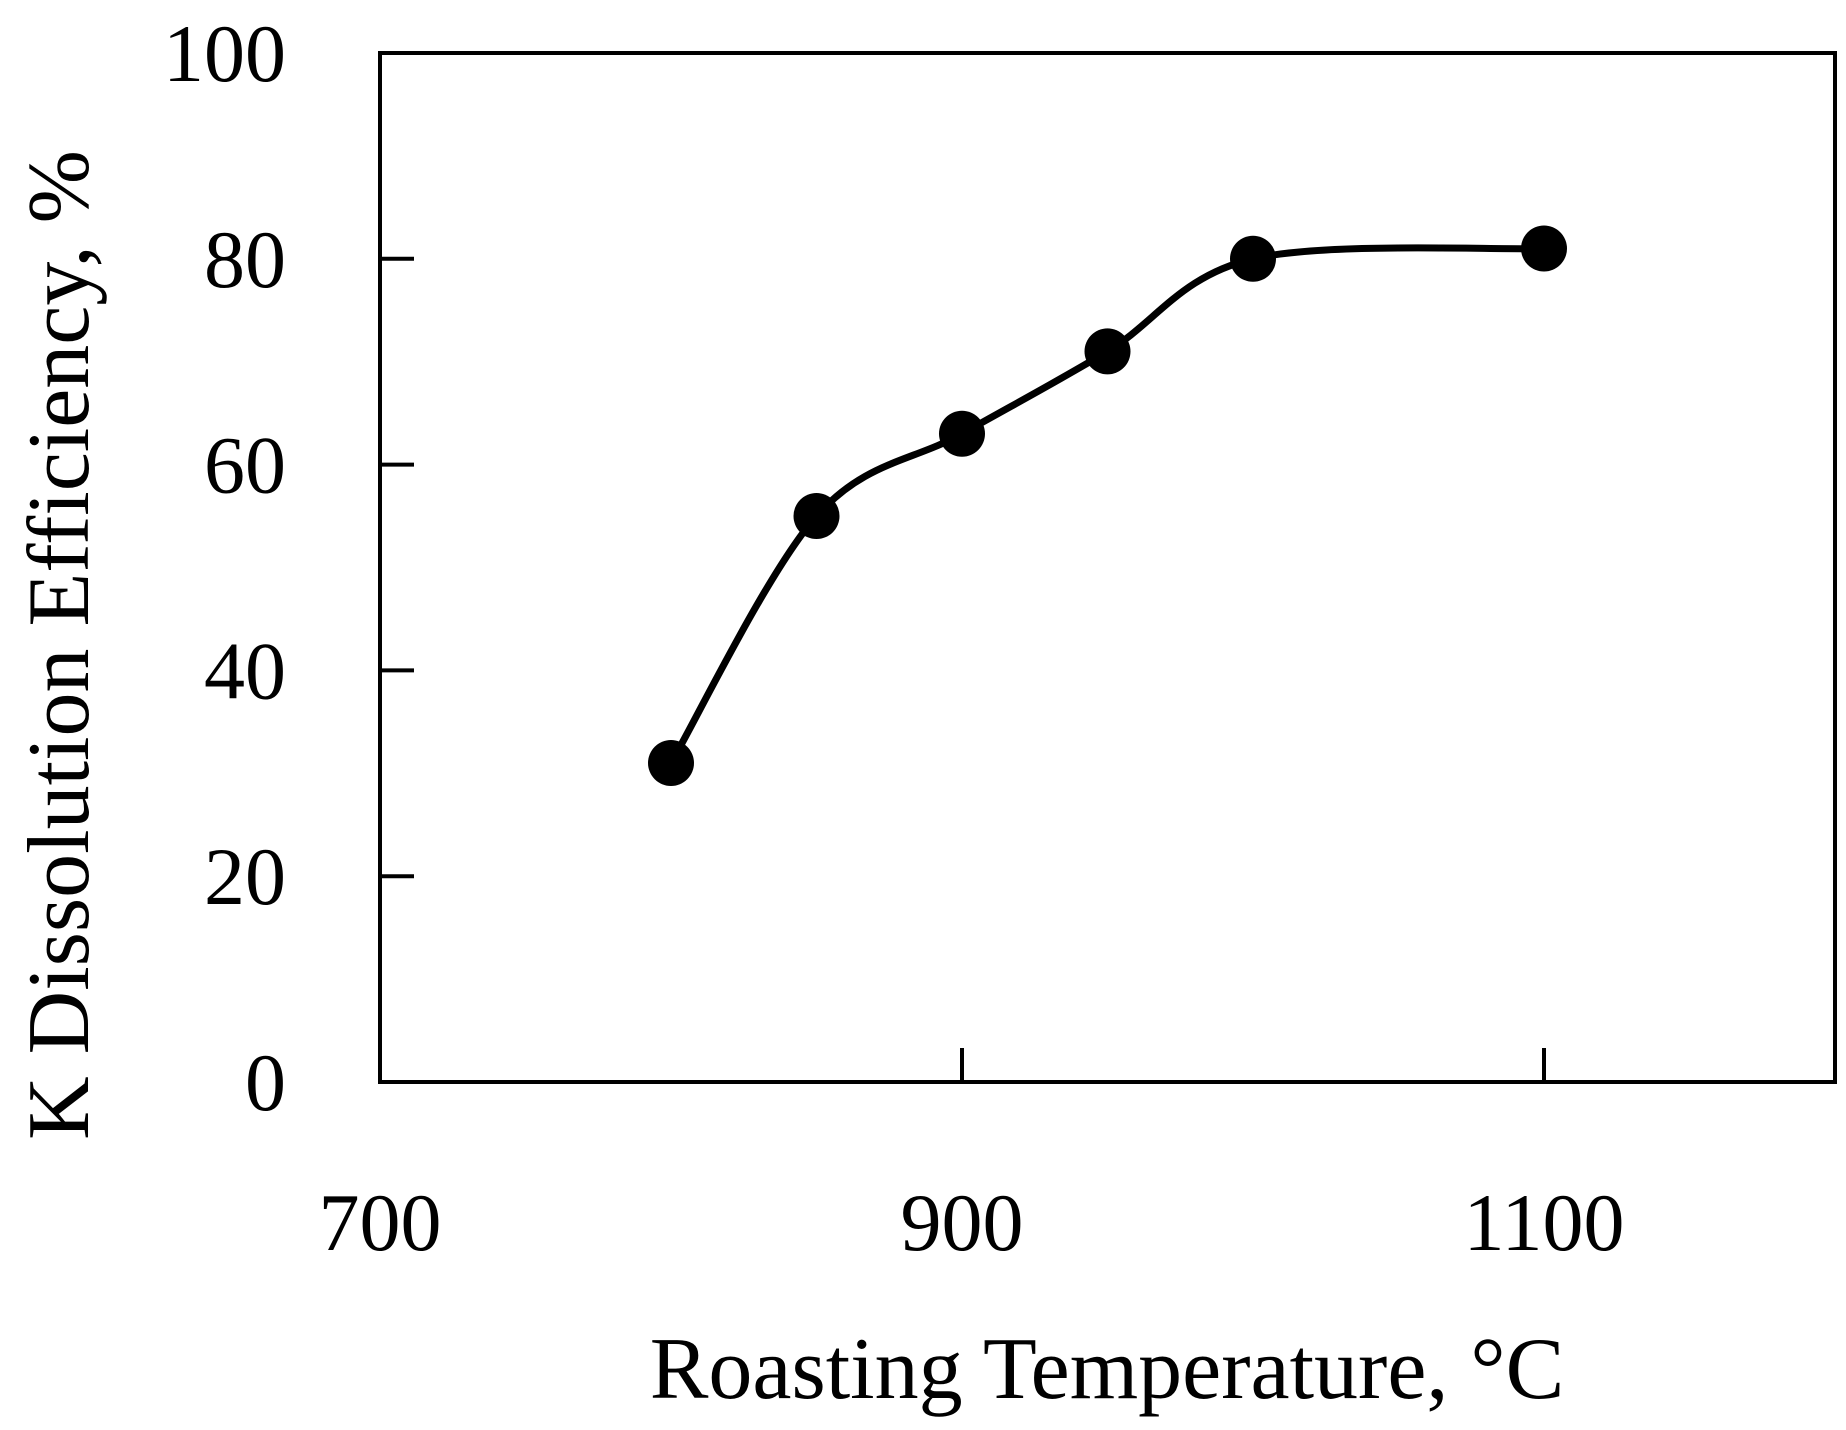  Describe the element at coordinates (224, 53) in the screenshot. I see `y-tick-label: 100` at that location.